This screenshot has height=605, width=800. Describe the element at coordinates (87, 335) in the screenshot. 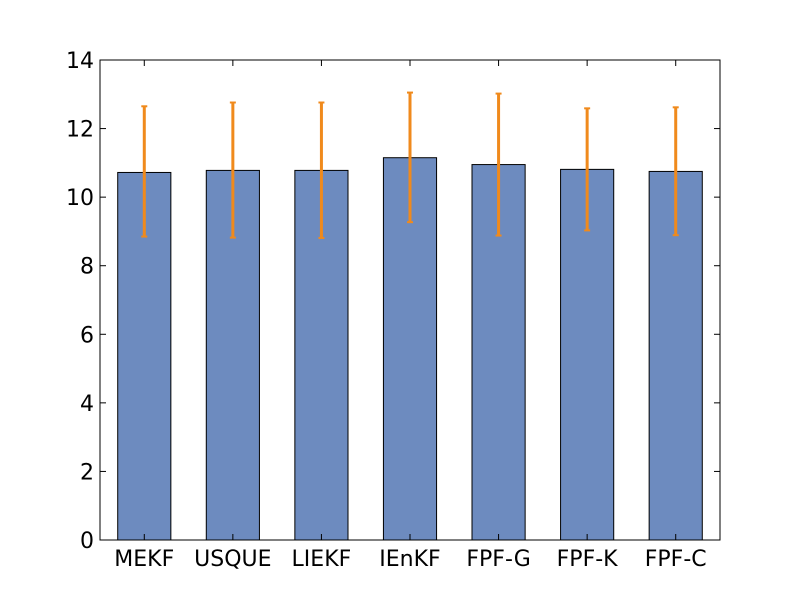

I see `y-tick-label: 6` at that location.